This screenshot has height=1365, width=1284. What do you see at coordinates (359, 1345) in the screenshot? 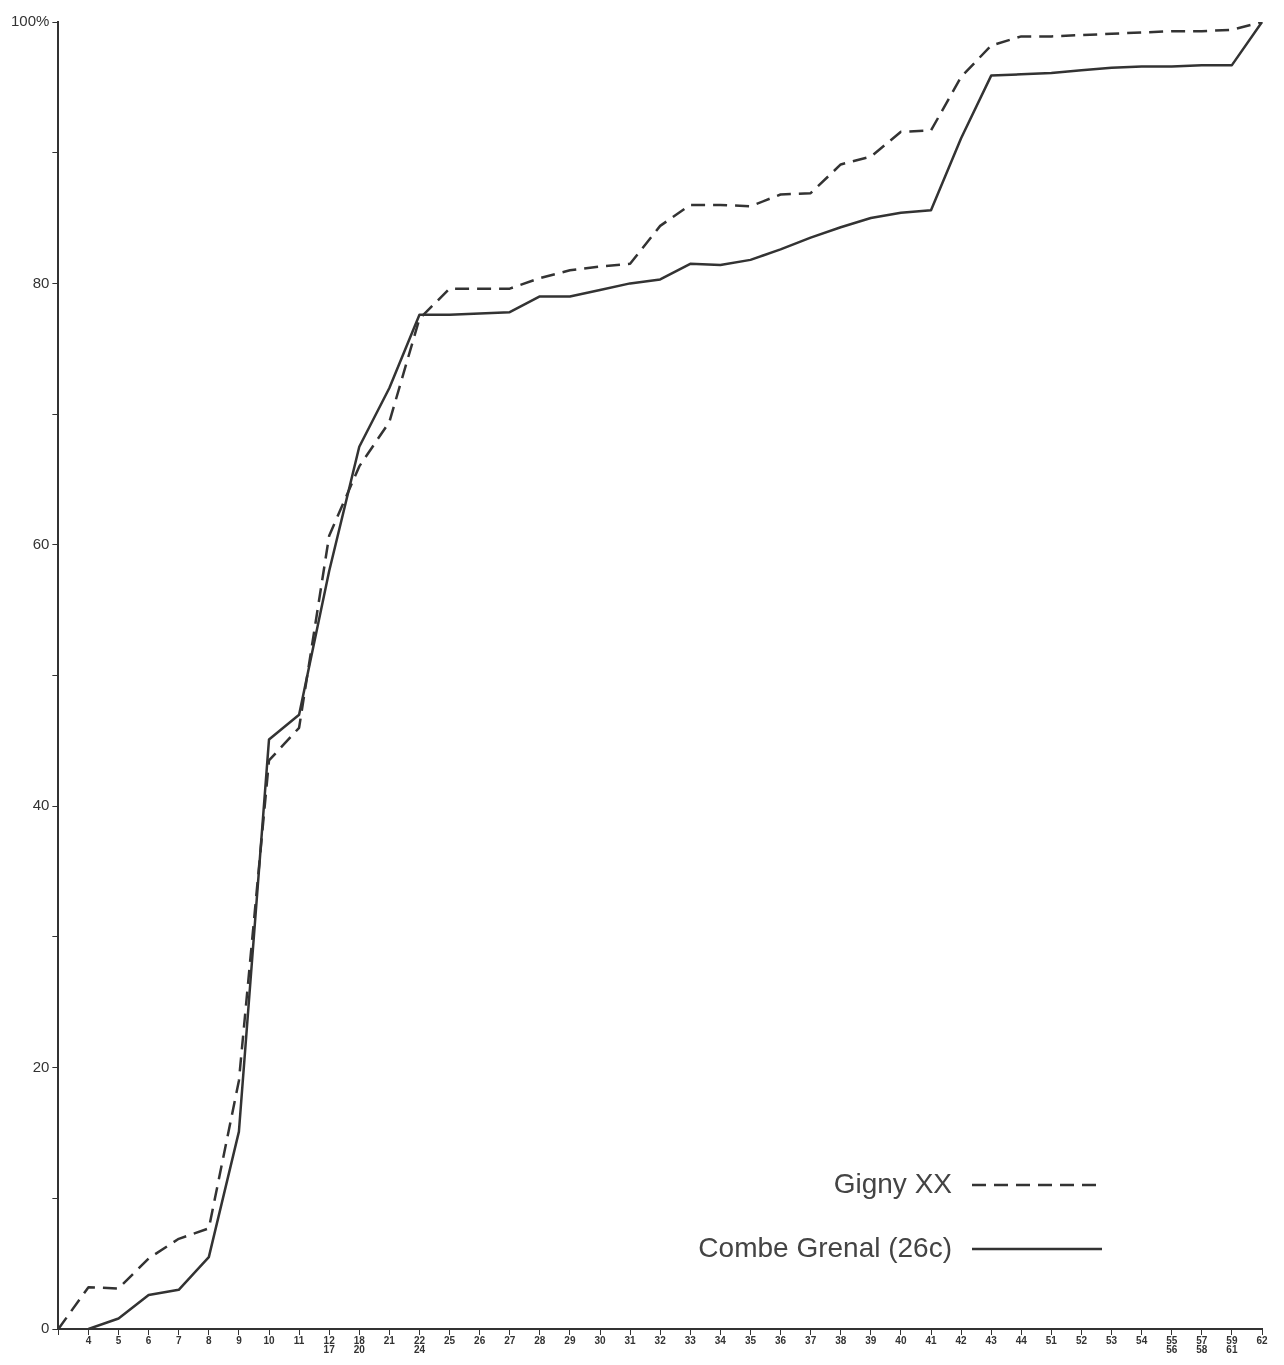
I see `x-tick-label: 18 20` at bounding box center [359, 1345].